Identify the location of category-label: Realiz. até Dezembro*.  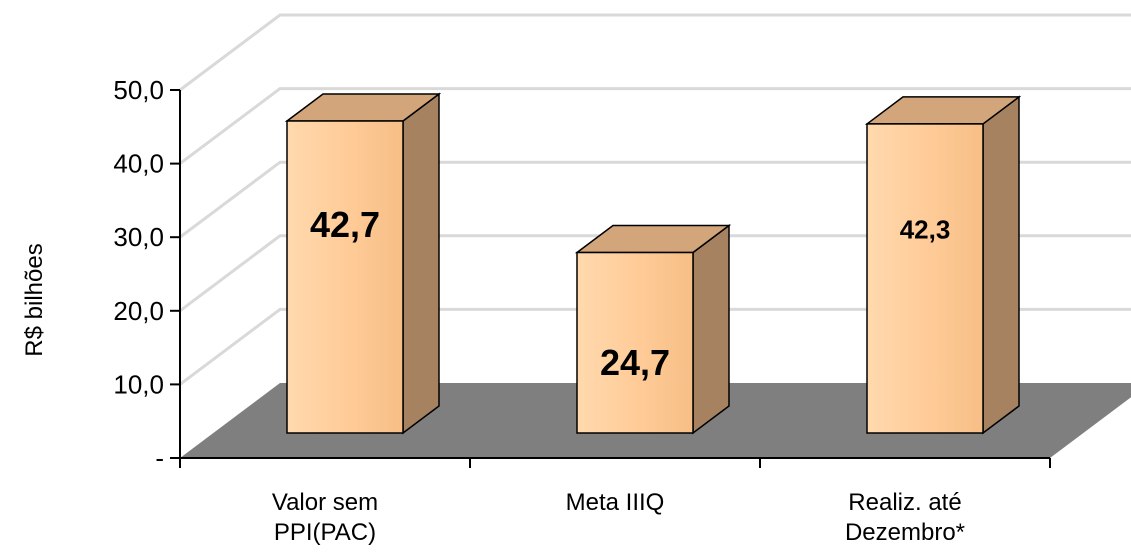
(905, 517).